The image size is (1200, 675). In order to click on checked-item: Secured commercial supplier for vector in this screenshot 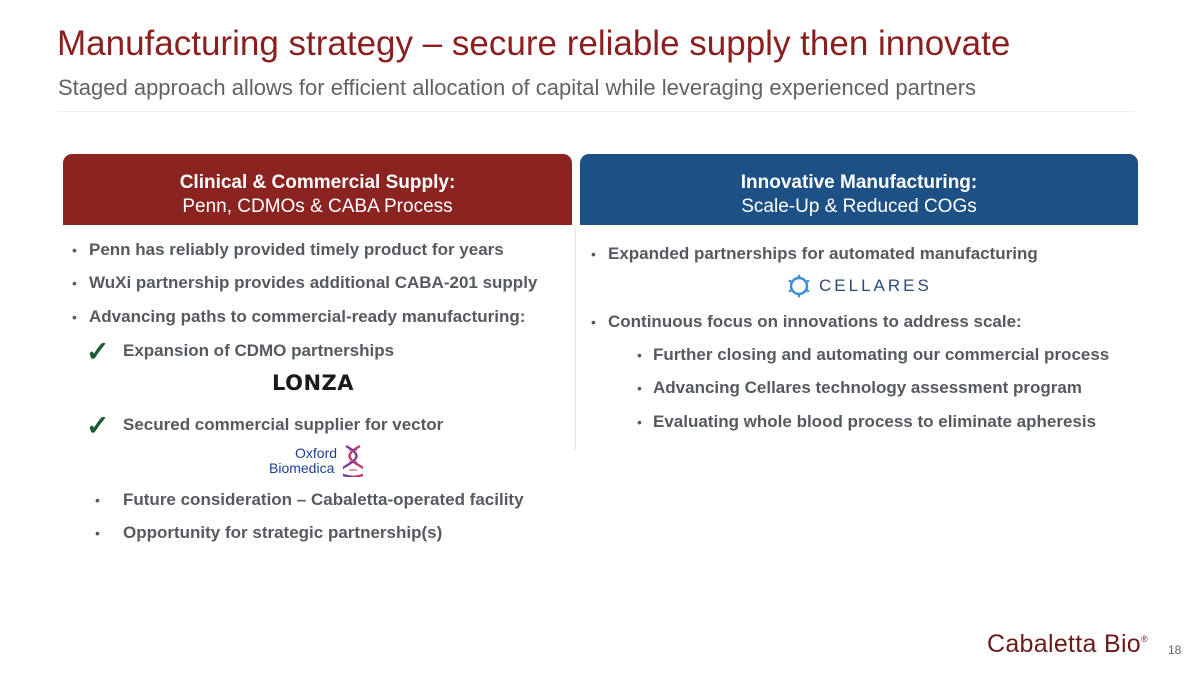, I will do `click(283, 424)`.